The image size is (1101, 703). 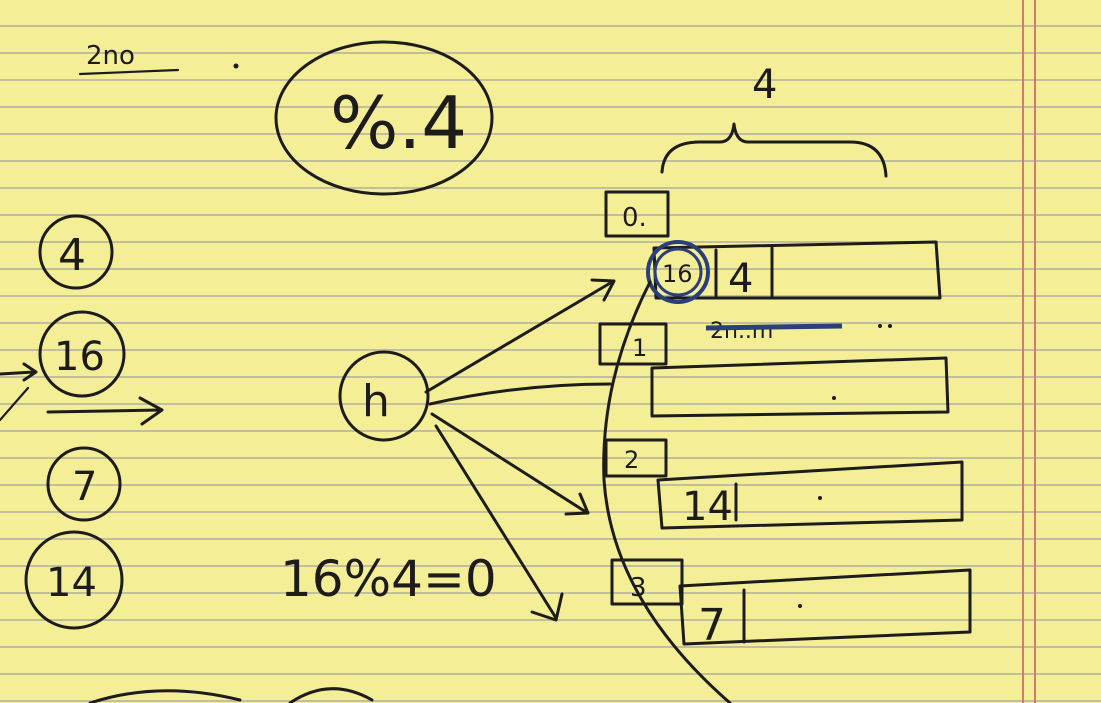 I want to click on bucket-row-1: 1, so click(x=774, y=370).